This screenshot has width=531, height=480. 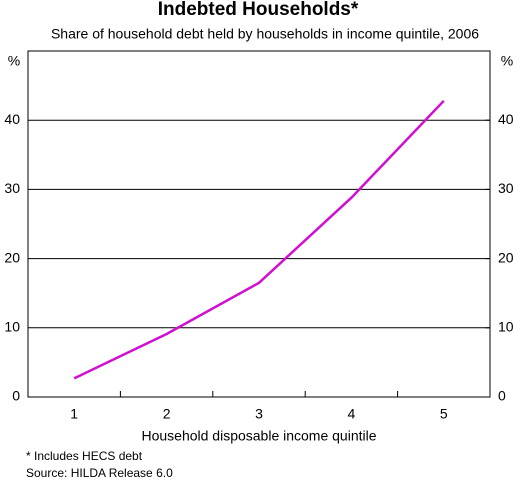 I want to click on y2-tick-label: 0, so click(x=502, y=396).